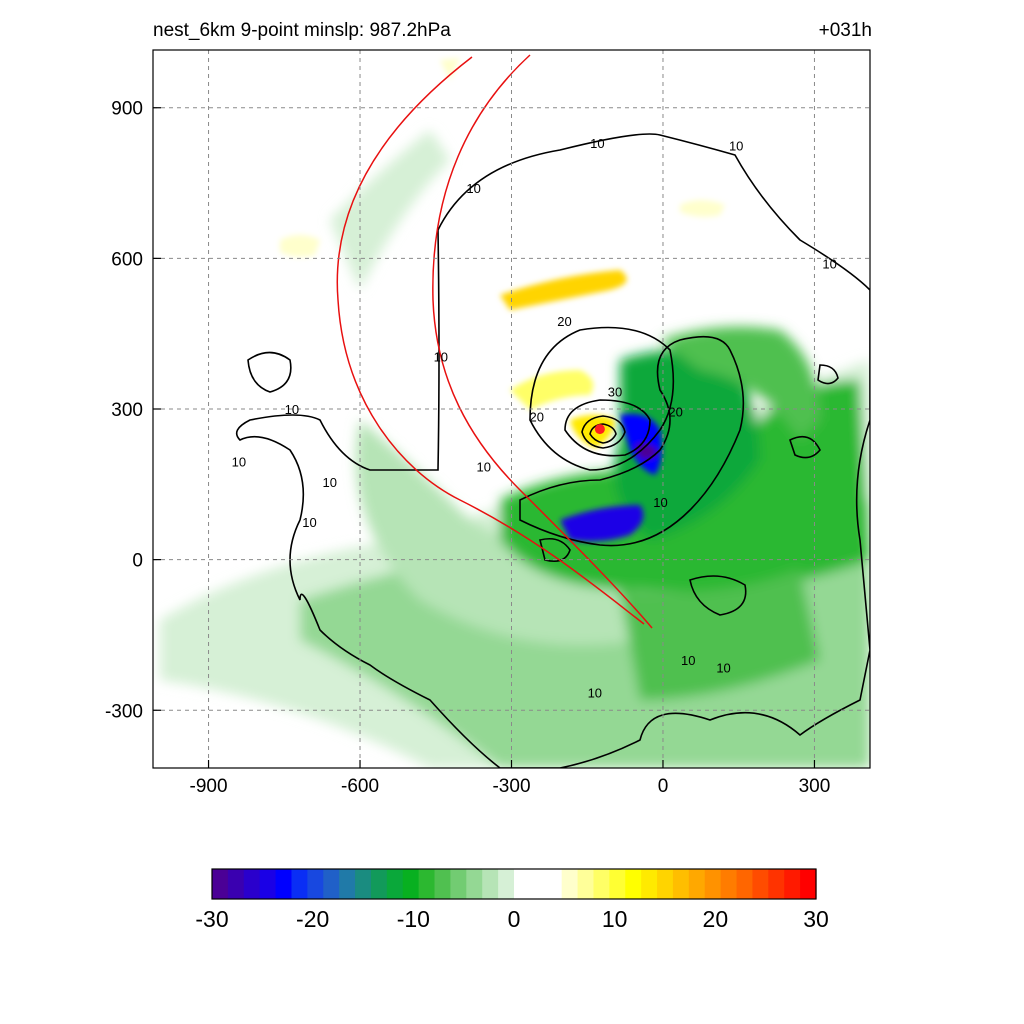 The width and height of the screenshot is (1024, 1024). What do you see at coordinates (511, 786) in the screenshot?
I see `x-tick-label: -300` at bounding box center [511, 786].